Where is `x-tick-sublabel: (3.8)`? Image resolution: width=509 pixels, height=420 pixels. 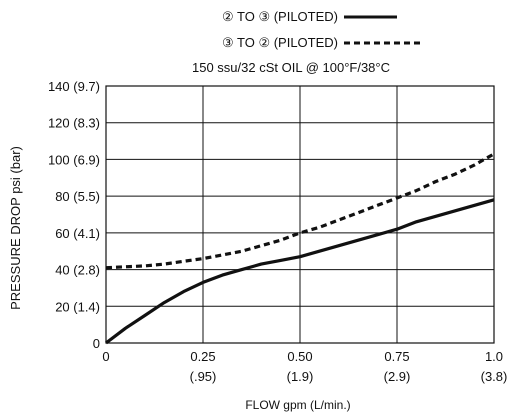
x-tick-sublabel: (3.8) is located at coordinates (494, 376).